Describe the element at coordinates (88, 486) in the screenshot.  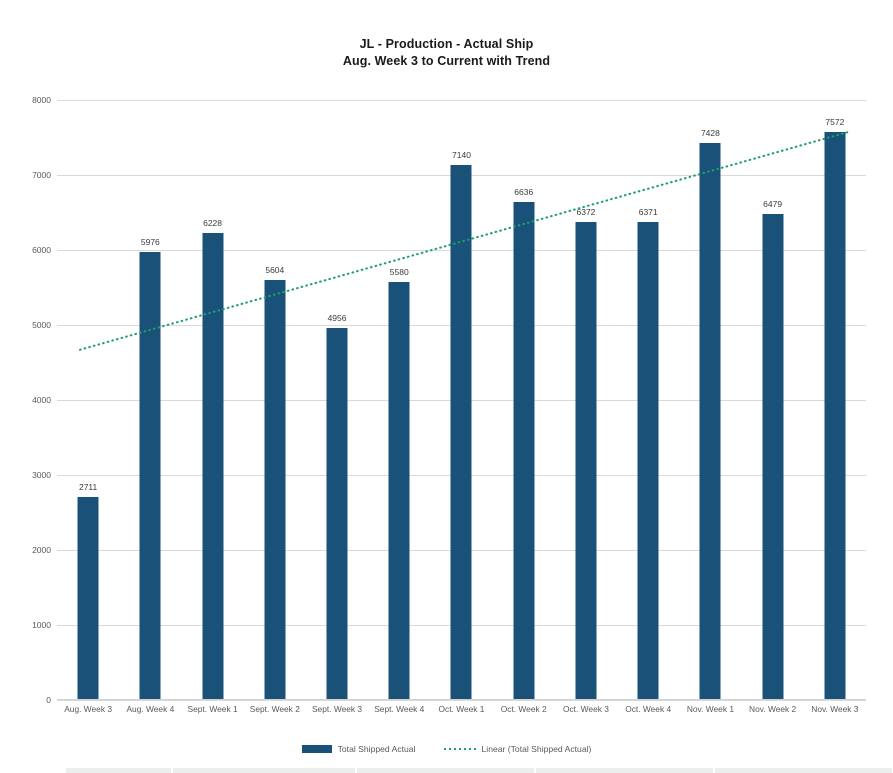
I see `bar-data-label: 2711` at that location.